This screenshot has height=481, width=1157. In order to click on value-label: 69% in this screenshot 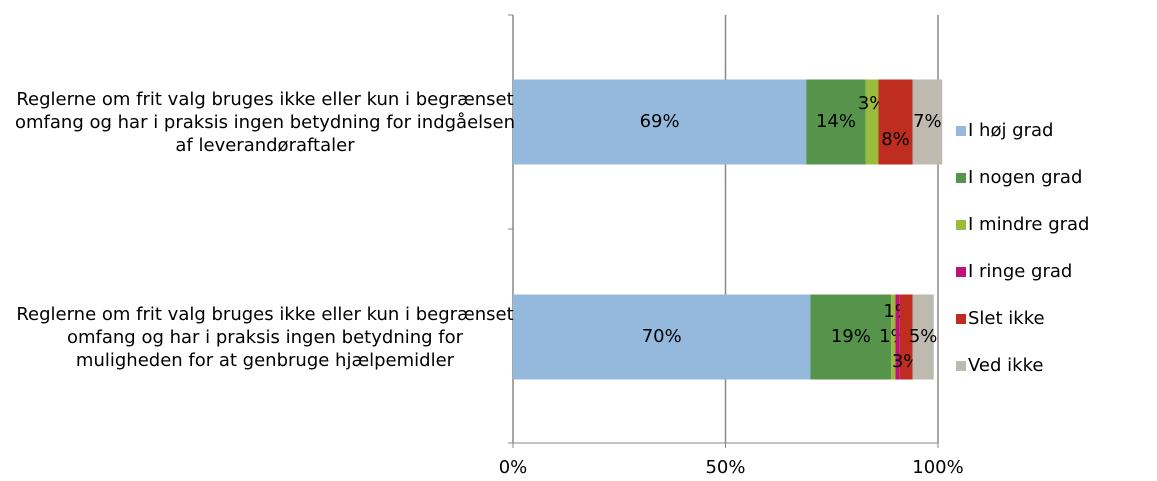, I will do `click(660, 121)`.